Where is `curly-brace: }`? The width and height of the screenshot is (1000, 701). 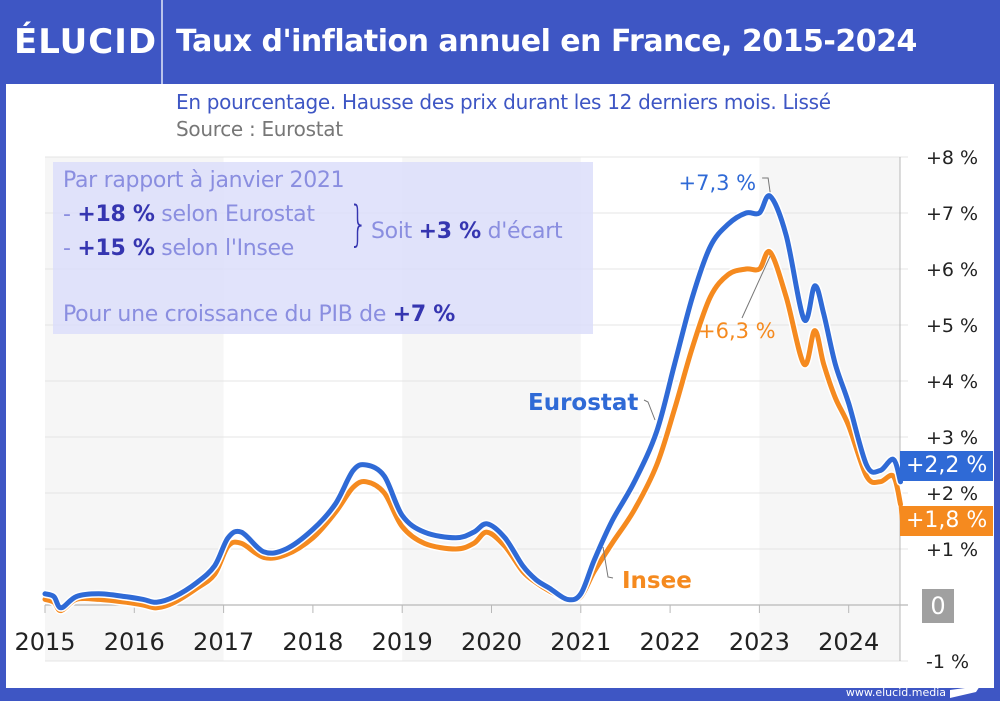 curly-brace: } is located at coordinates (358, 224).